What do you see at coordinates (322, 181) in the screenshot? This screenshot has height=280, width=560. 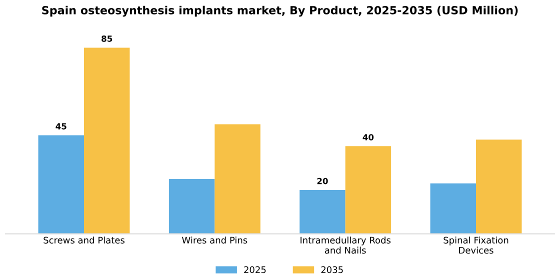 I see `data-label: 20` at bounding box center [322, 181].